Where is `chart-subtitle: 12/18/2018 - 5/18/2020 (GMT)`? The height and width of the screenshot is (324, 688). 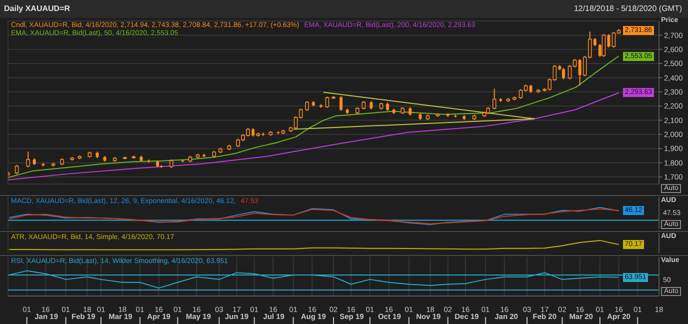 chart-subtitle: 12/18/2018 - 5/18/2020 (GMT) is located at coordinates (628, 8).